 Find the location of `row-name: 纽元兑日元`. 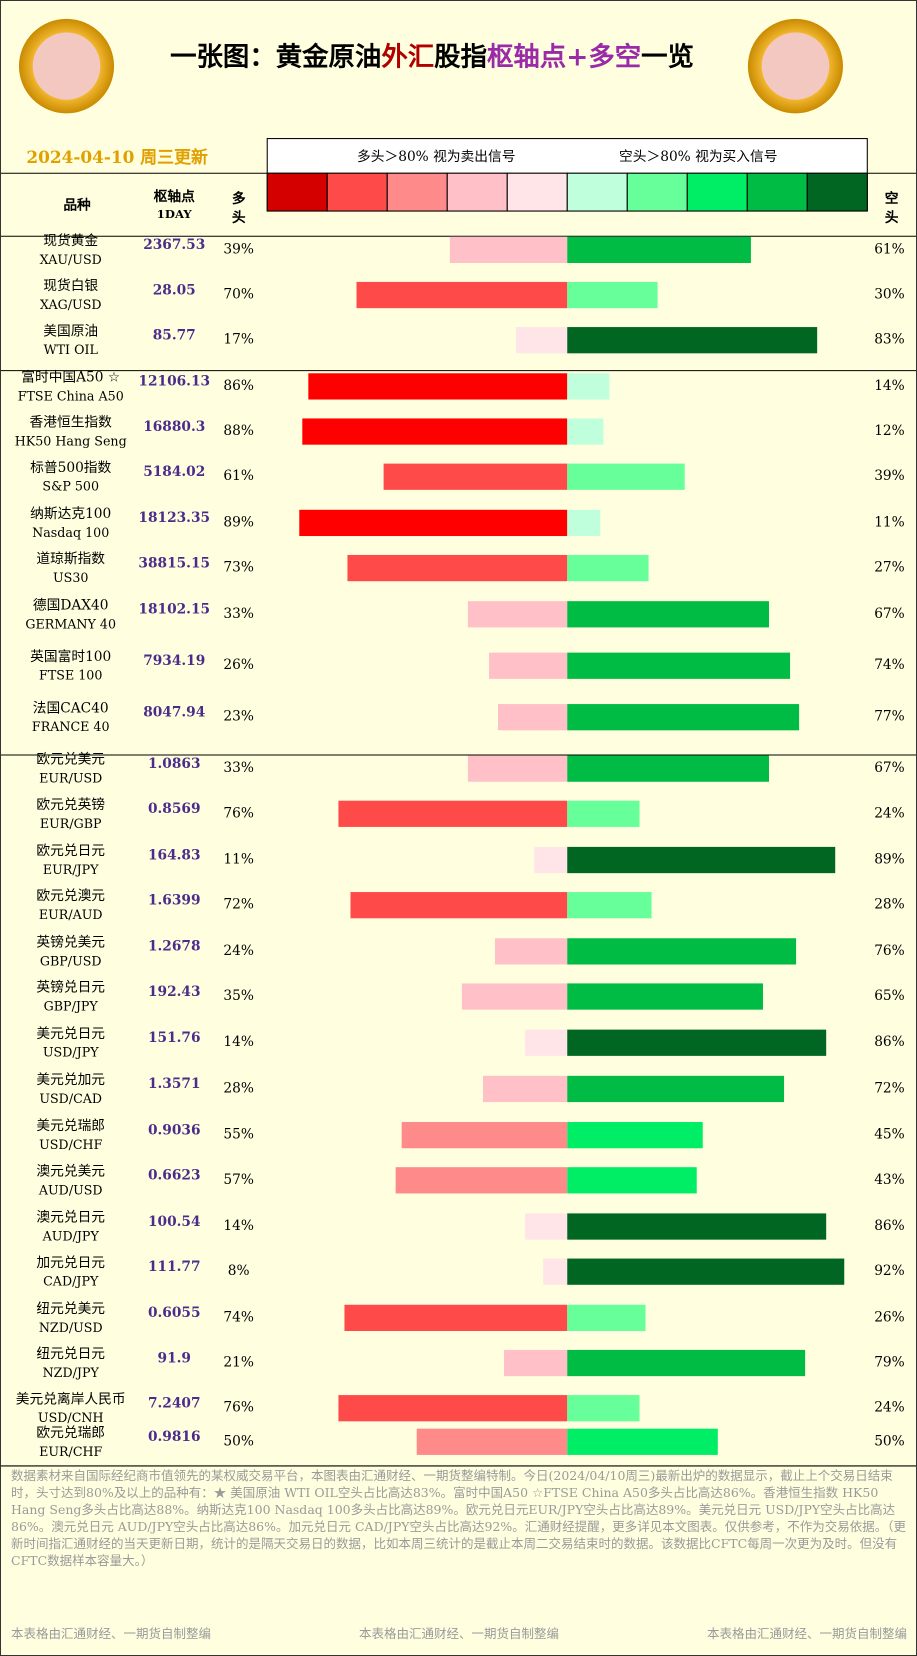

row-name: 纽元兑日元 is located at coordinates (70, 1354).